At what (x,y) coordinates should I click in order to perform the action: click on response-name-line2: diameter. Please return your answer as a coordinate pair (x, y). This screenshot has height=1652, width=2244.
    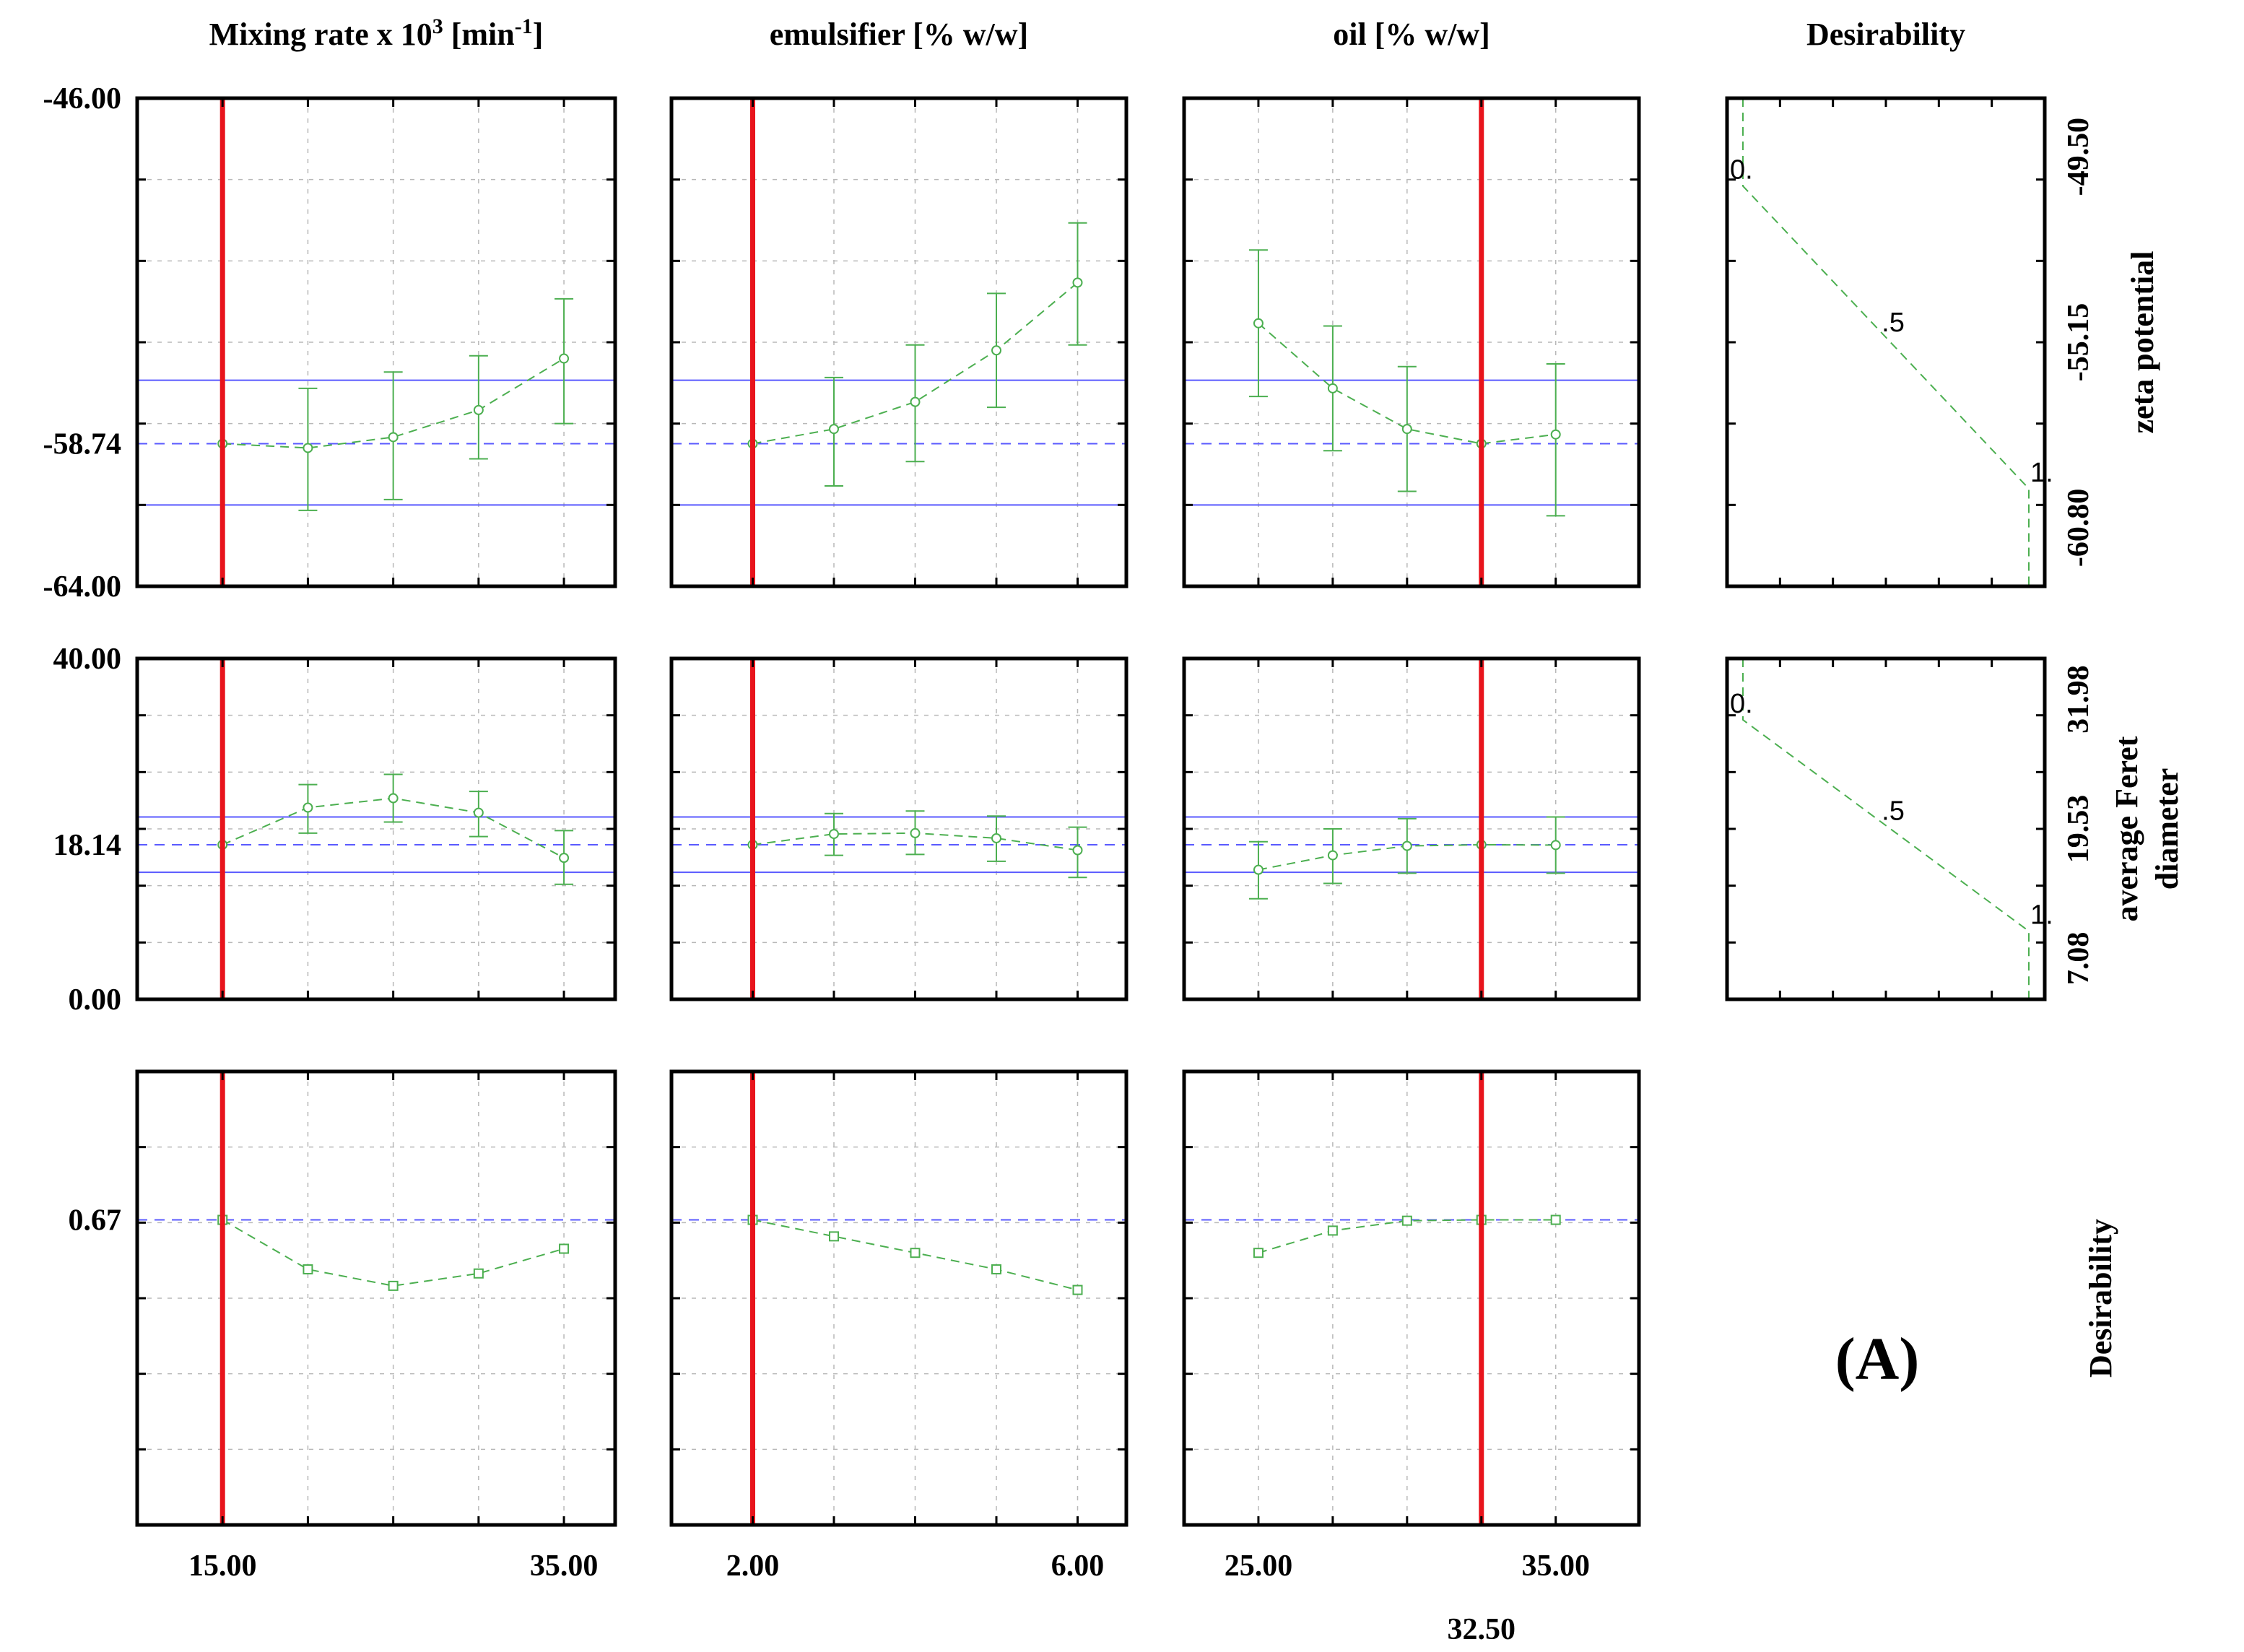
    Looking at the image, I should click on (2167, 829).